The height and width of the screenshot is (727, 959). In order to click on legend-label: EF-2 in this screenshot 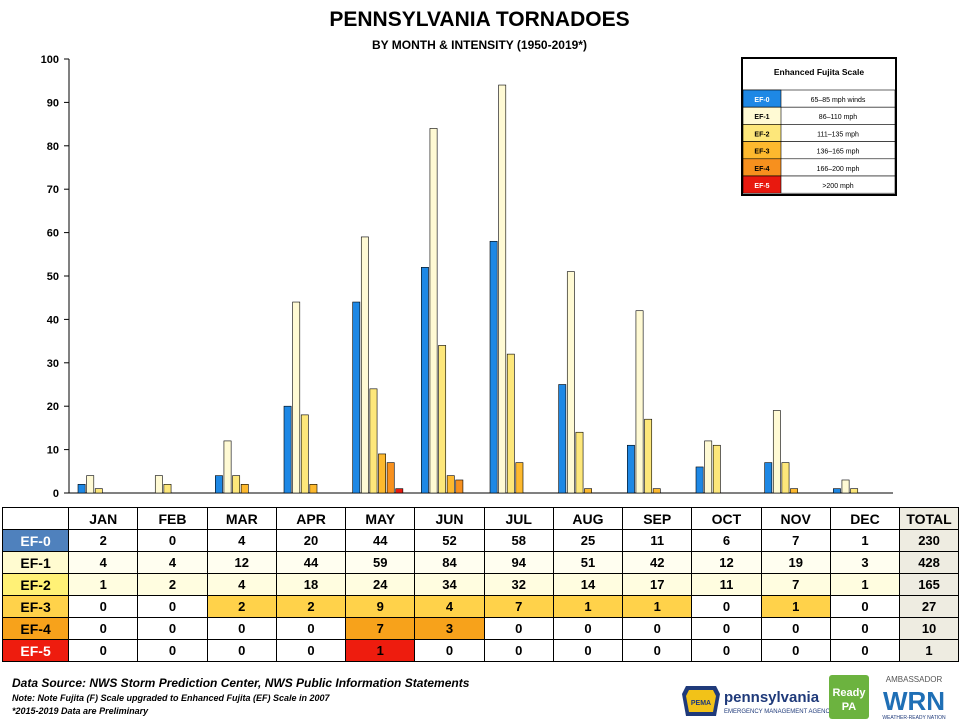, I will do `click(761, 134)`.